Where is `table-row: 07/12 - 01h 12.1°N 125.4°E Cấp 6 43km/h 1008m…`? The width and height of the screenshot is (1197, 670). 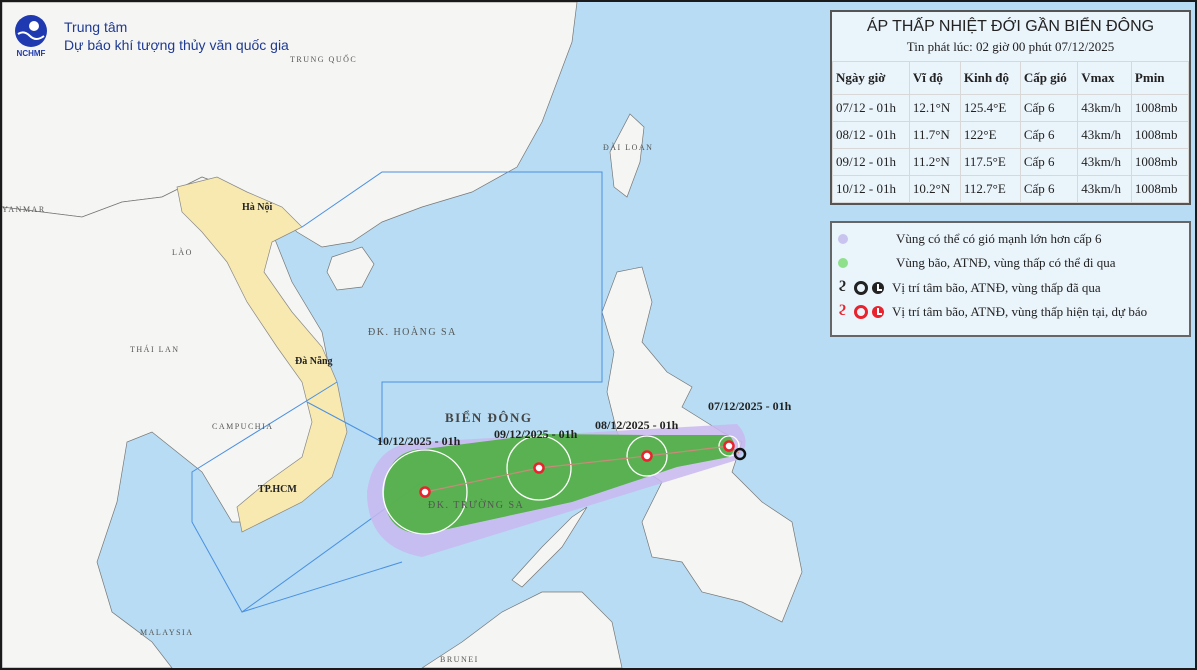
table-row: 07/12 - 01h 12.1°N 125.4°E Cấp 6 43km/h 1008m… is located at coordinates (1011, 108).